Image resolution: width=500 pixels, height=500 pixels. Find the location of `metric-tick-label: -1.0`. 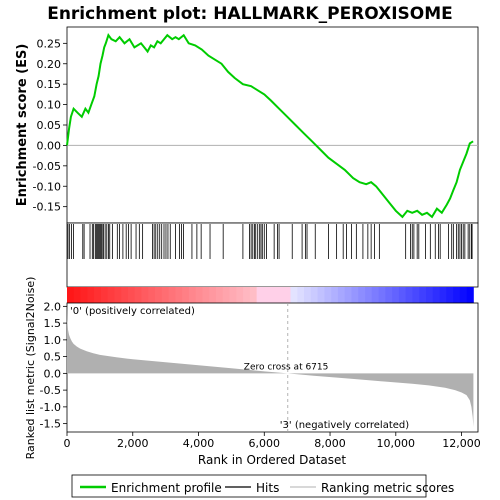

metric-tick-label: -1.0 is located at coordinates (50, 407).